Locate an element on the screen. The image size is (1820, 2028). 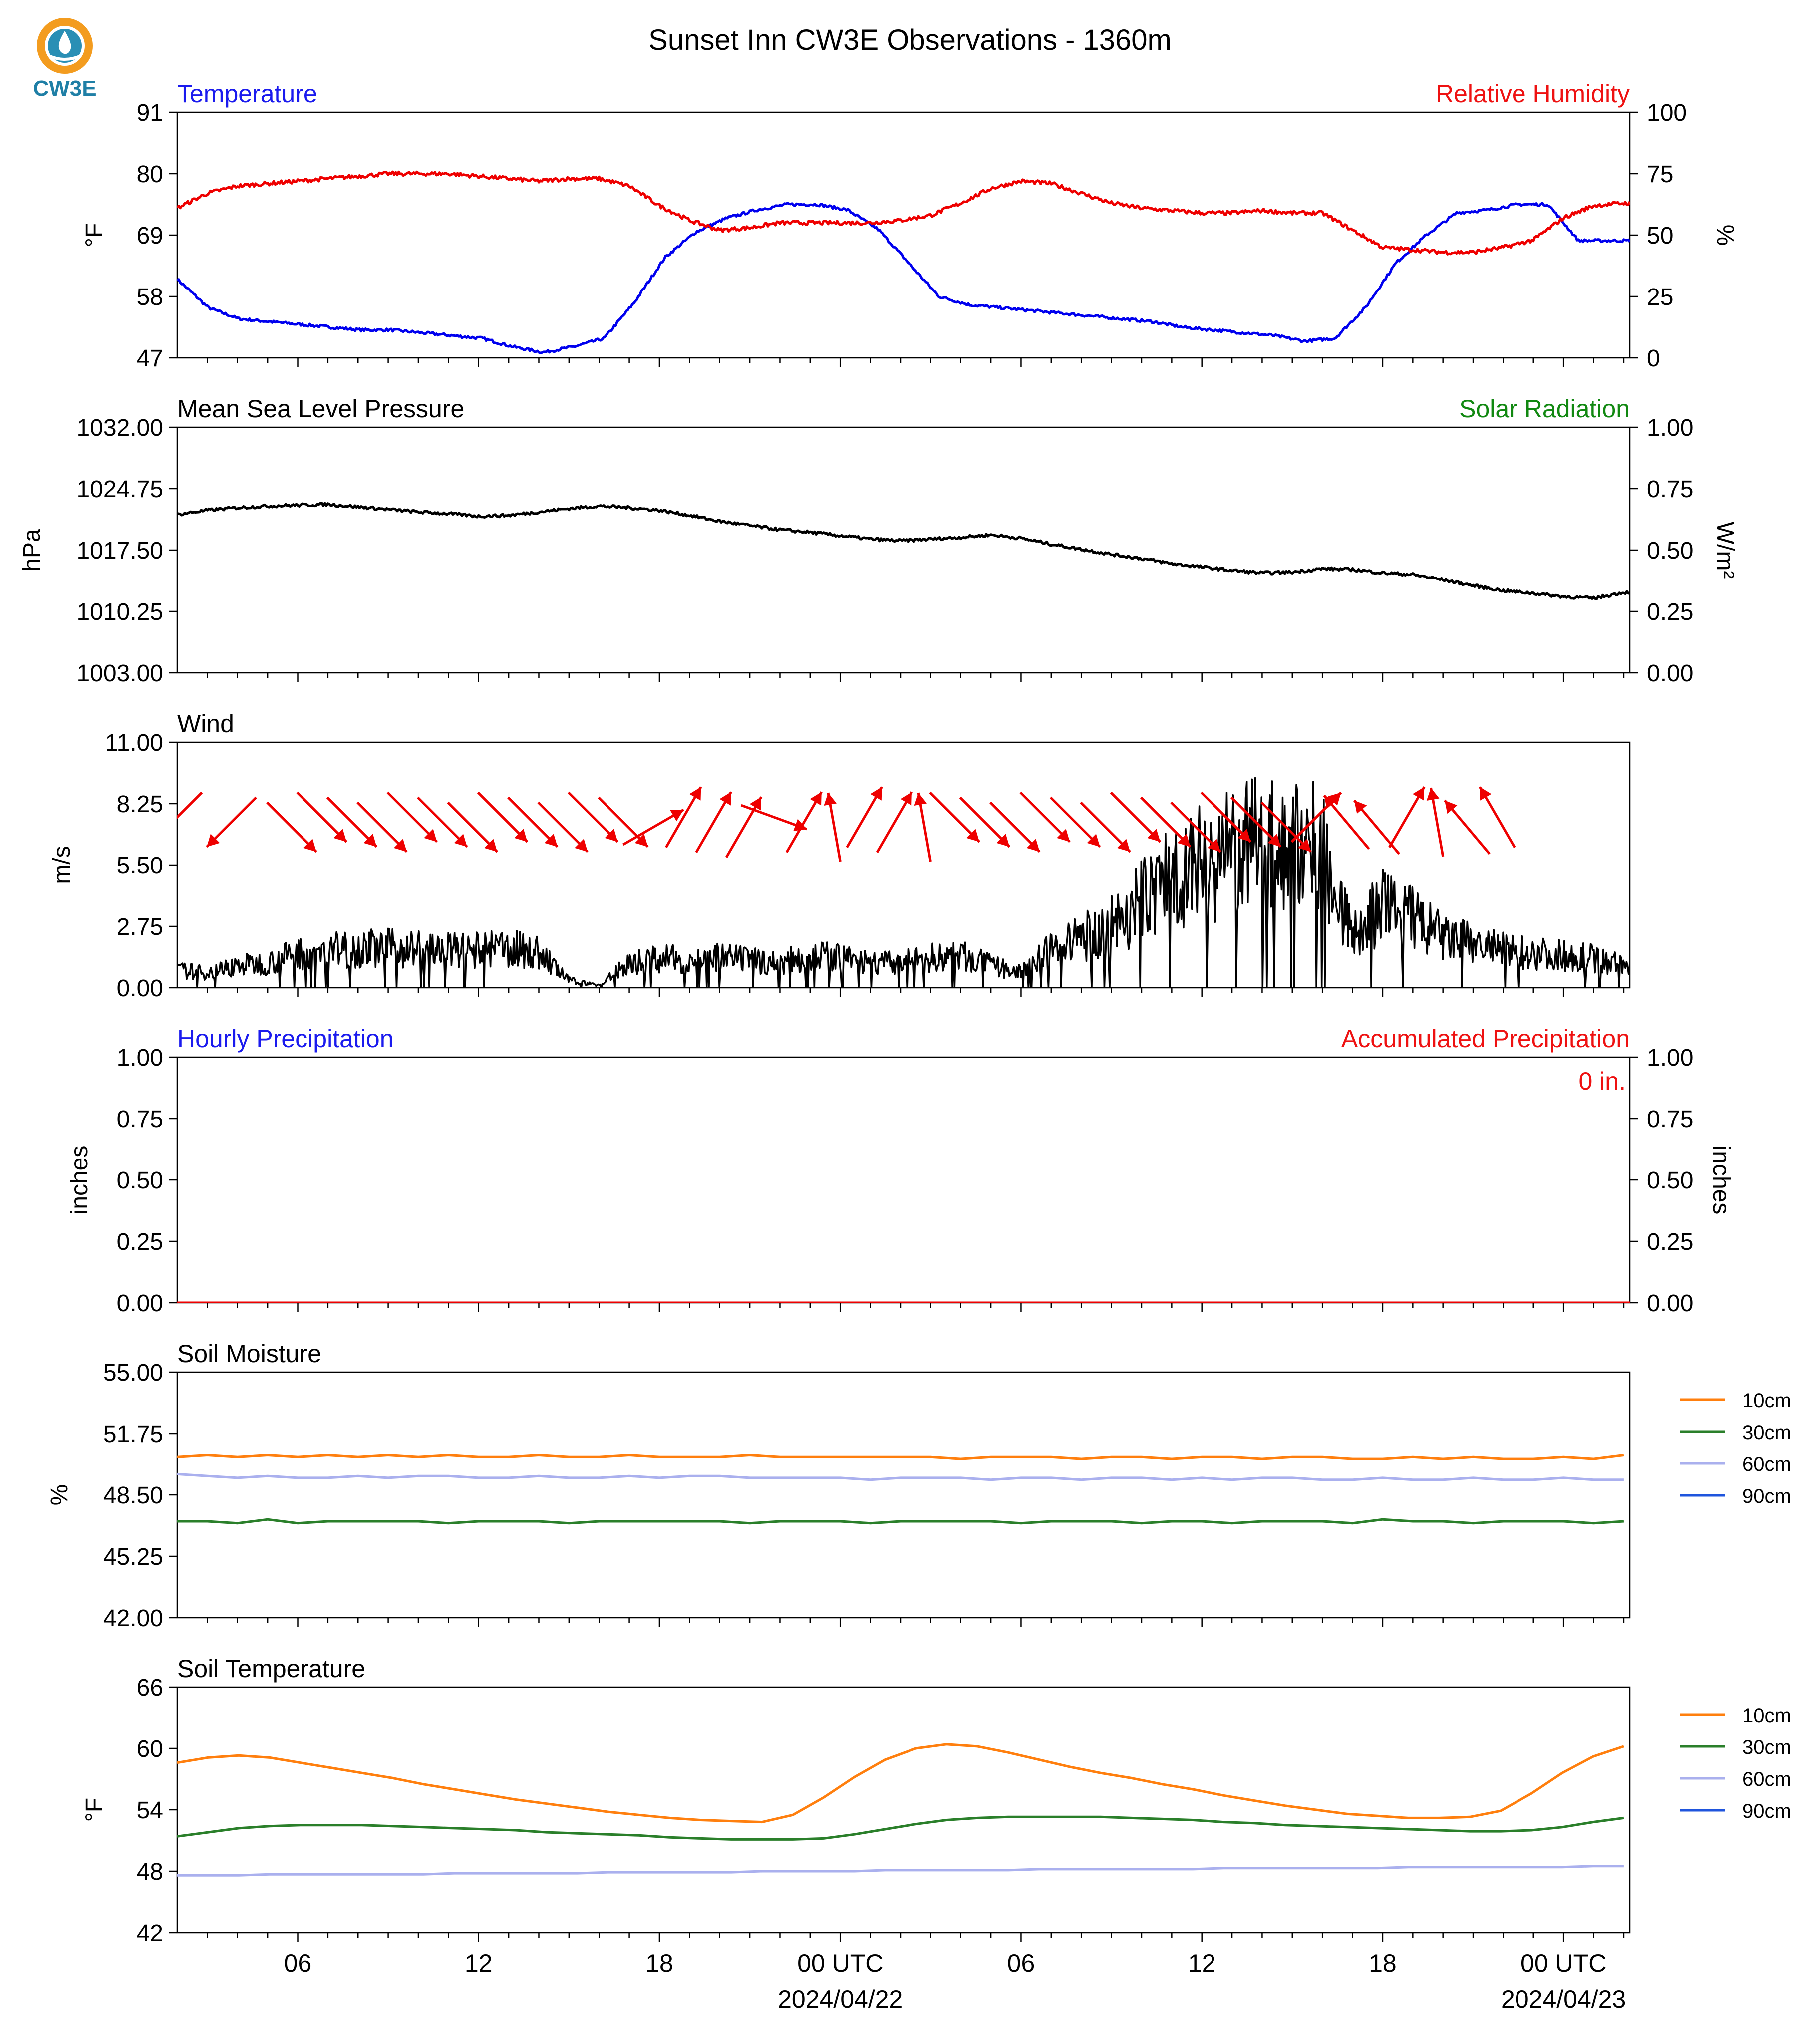
y-tick-label: 0.25 is located at coordinates (140, 1242).